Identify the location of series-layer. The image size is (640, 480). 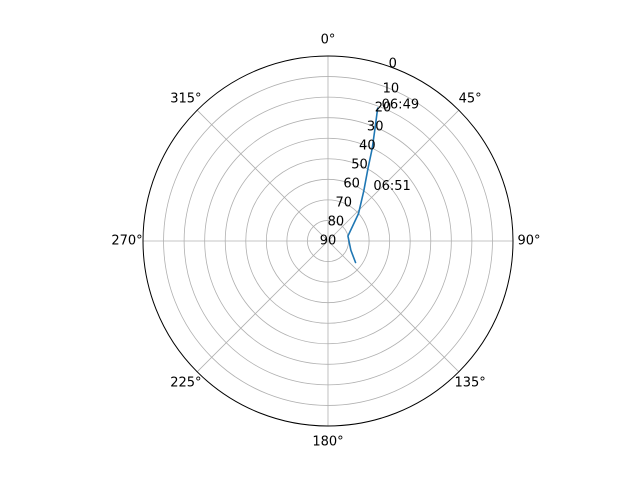
(363, 185).